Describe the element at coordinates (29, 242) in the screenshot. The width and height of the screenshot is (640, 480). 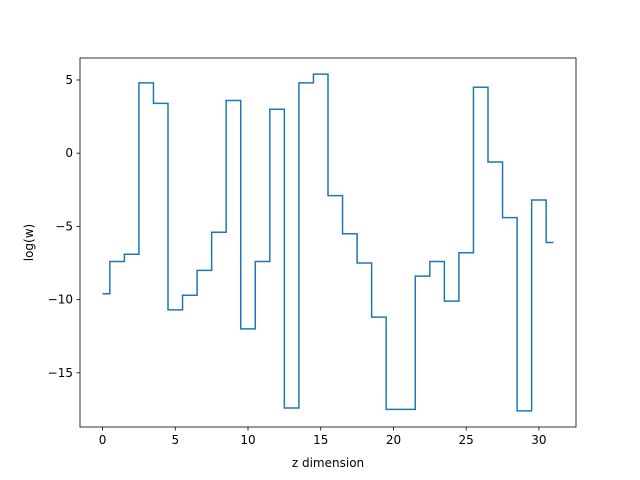
I see `y-axis-label: log(w)` at that location.